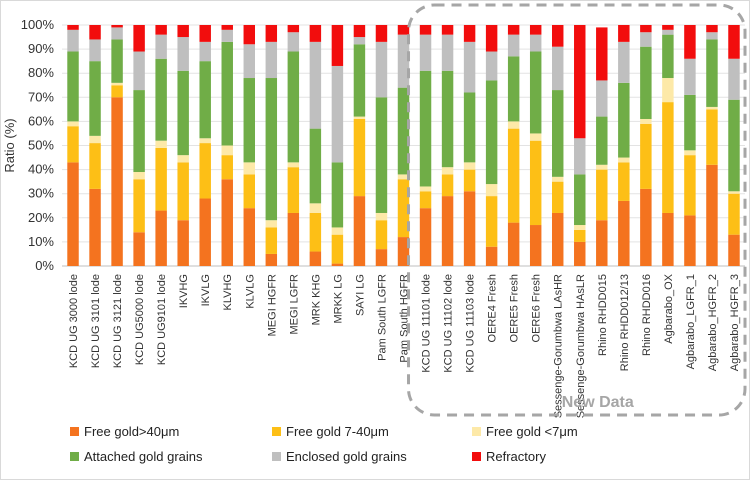 Image resolution: width=750 pixels, height=480 pixels. What do you see at coordinates (250, 291) in the screenshot?
I see `x-tick-label: KLVLG` at bounding box center [250, 291].